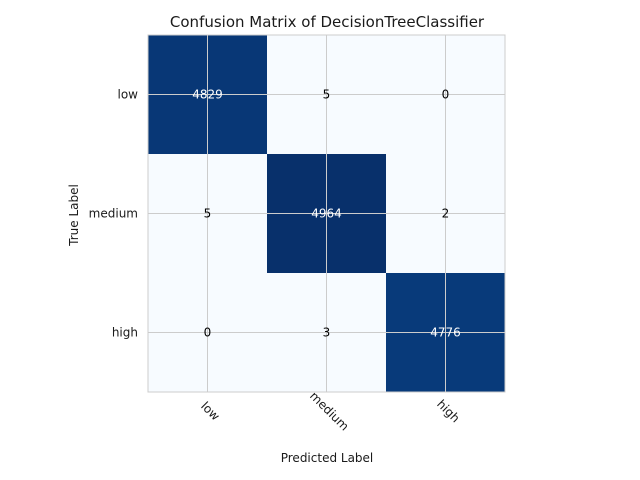  I want to click on x-tick-label-high: high, so click(448, 411).